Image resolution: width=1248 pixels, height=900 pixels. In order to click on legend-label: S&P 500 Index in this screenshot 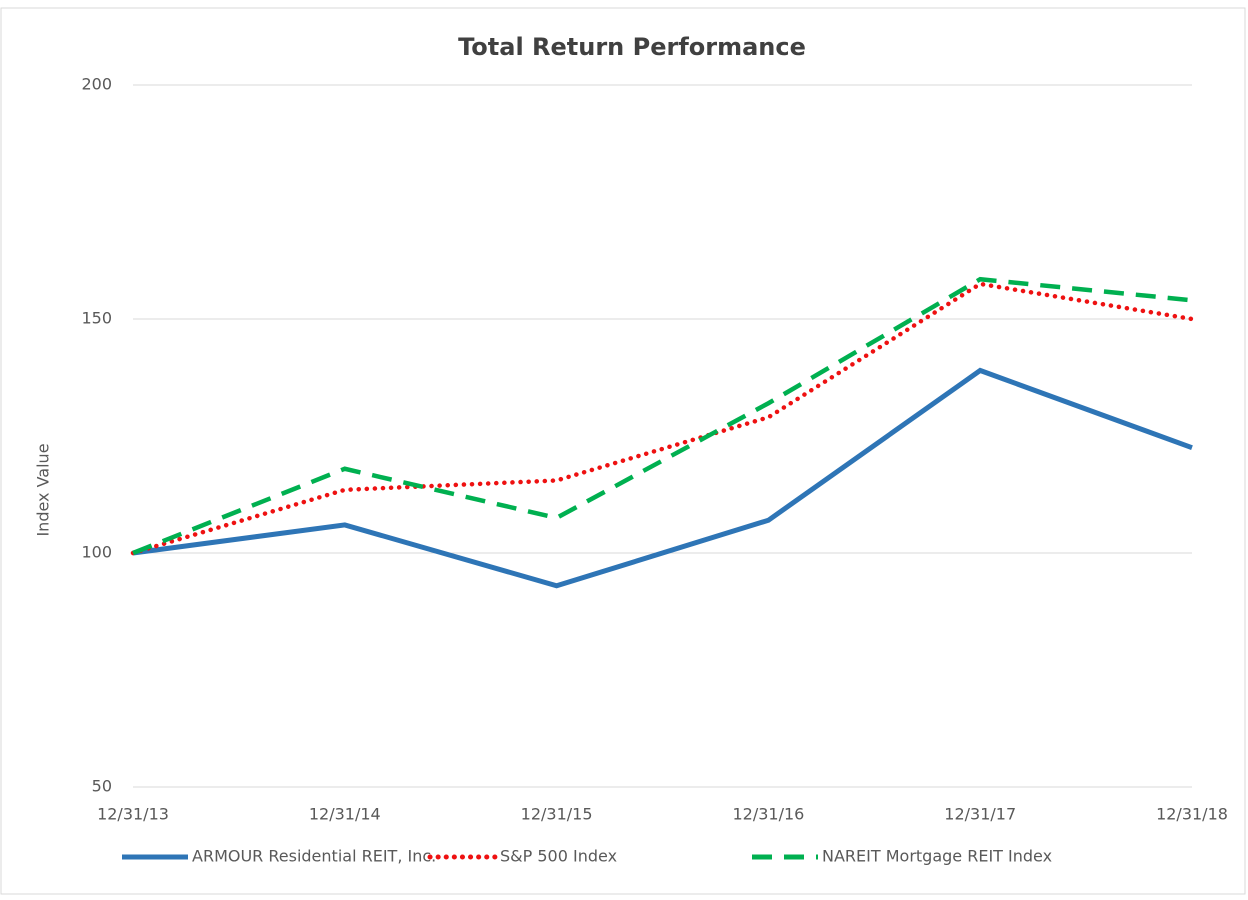, I will do `click(558, 856)`.